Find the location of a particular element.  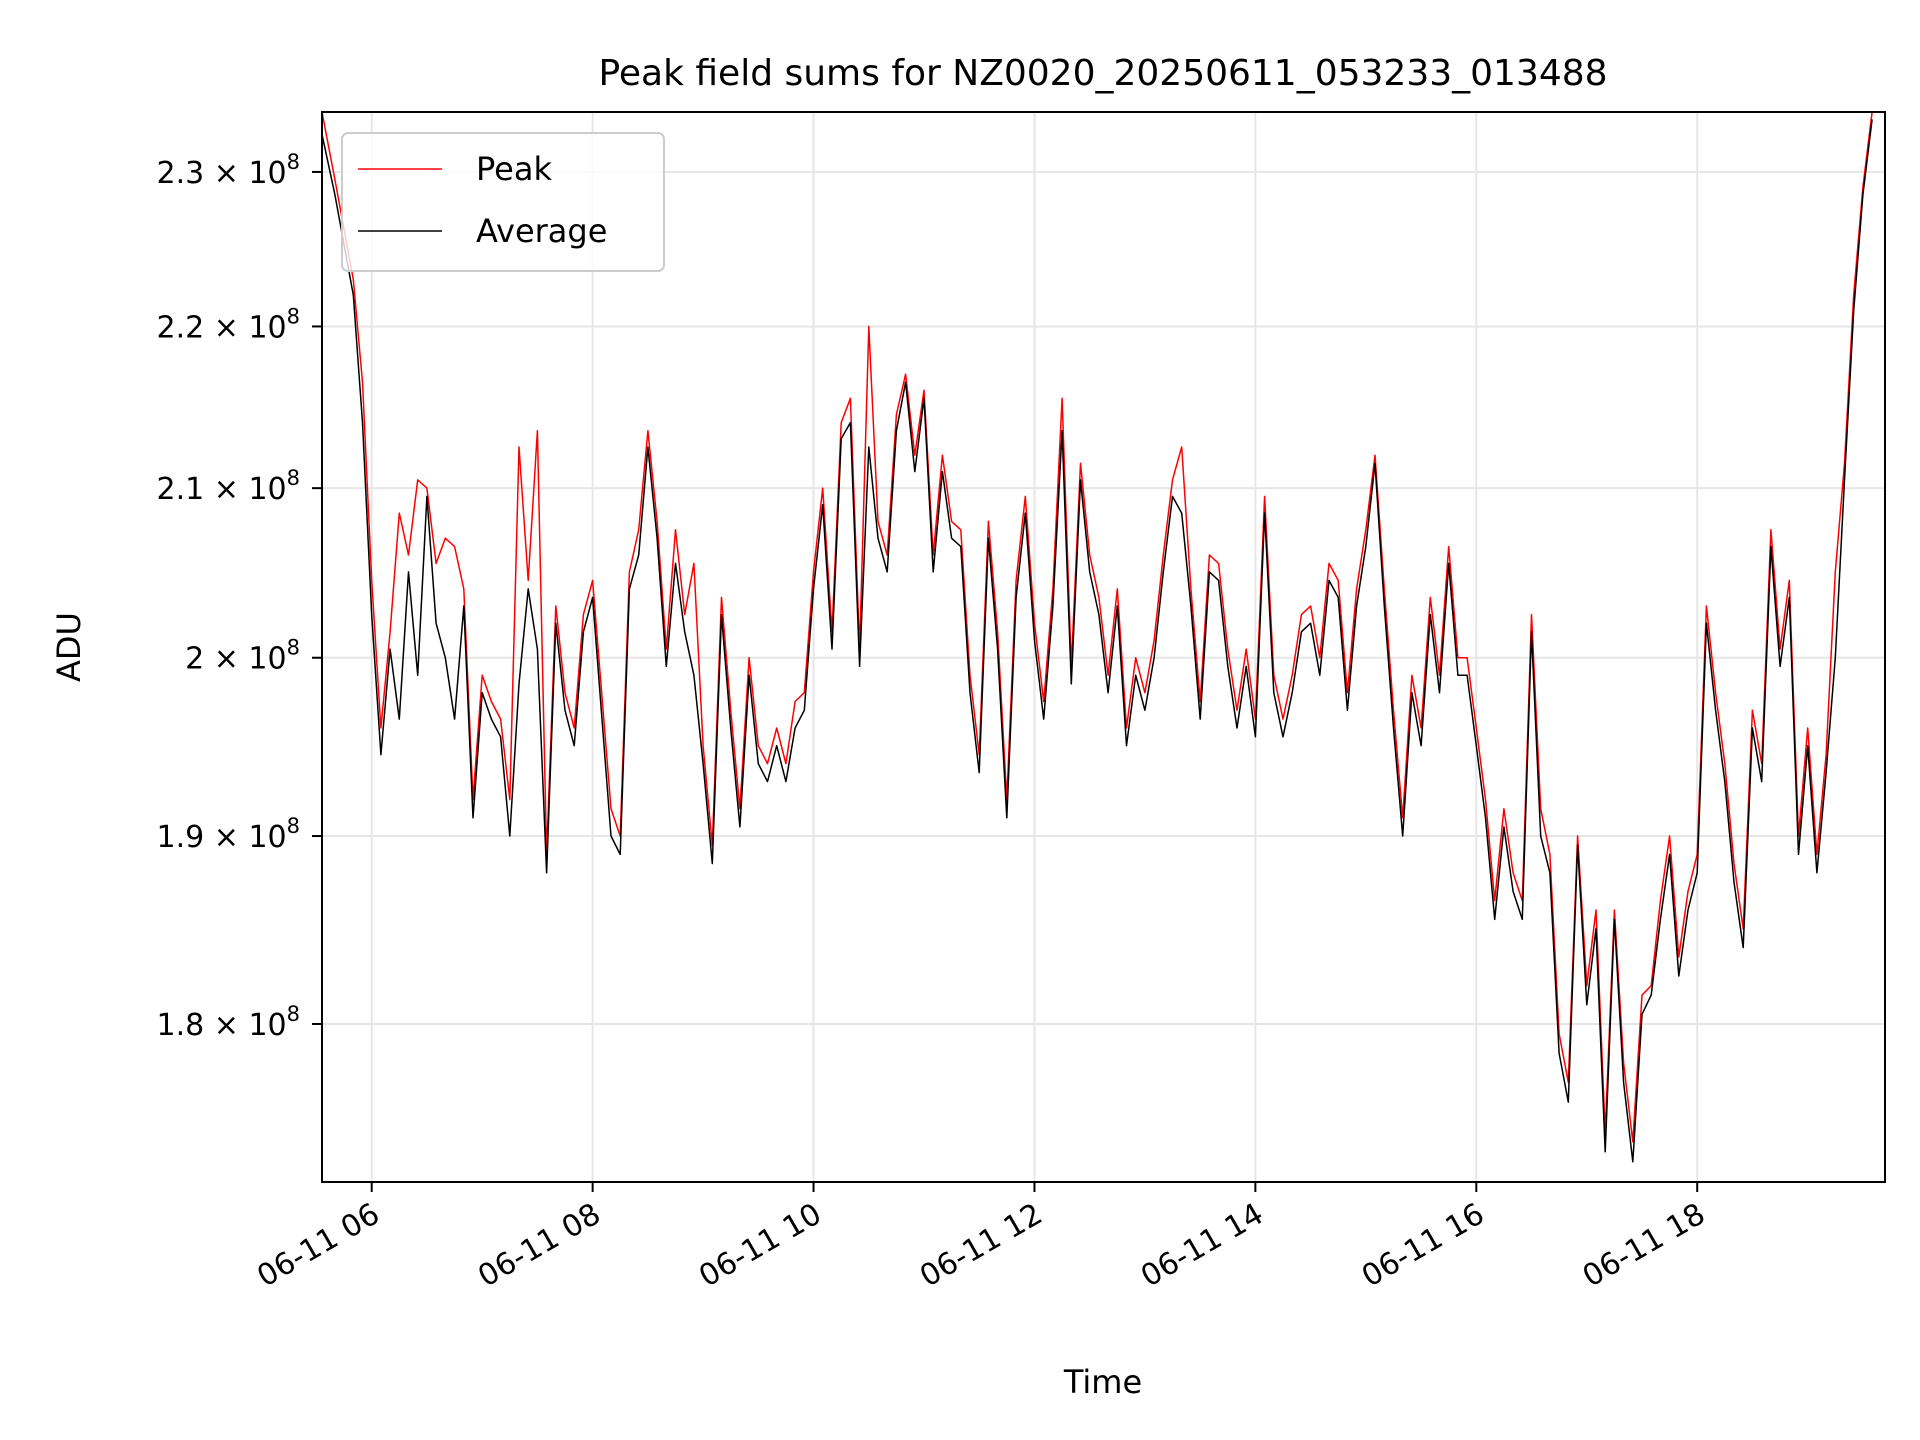

y-tick-label: 1.9 × 108 is located at coordinates (228, 834).